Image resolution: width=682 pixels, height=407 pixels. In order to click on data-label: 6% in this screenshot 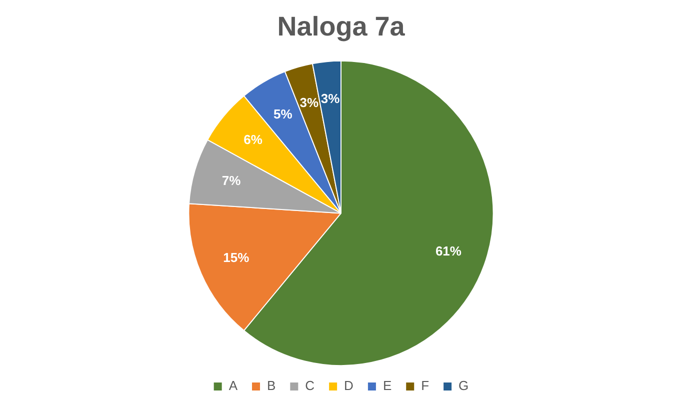, I will do `click(253, 139)`.